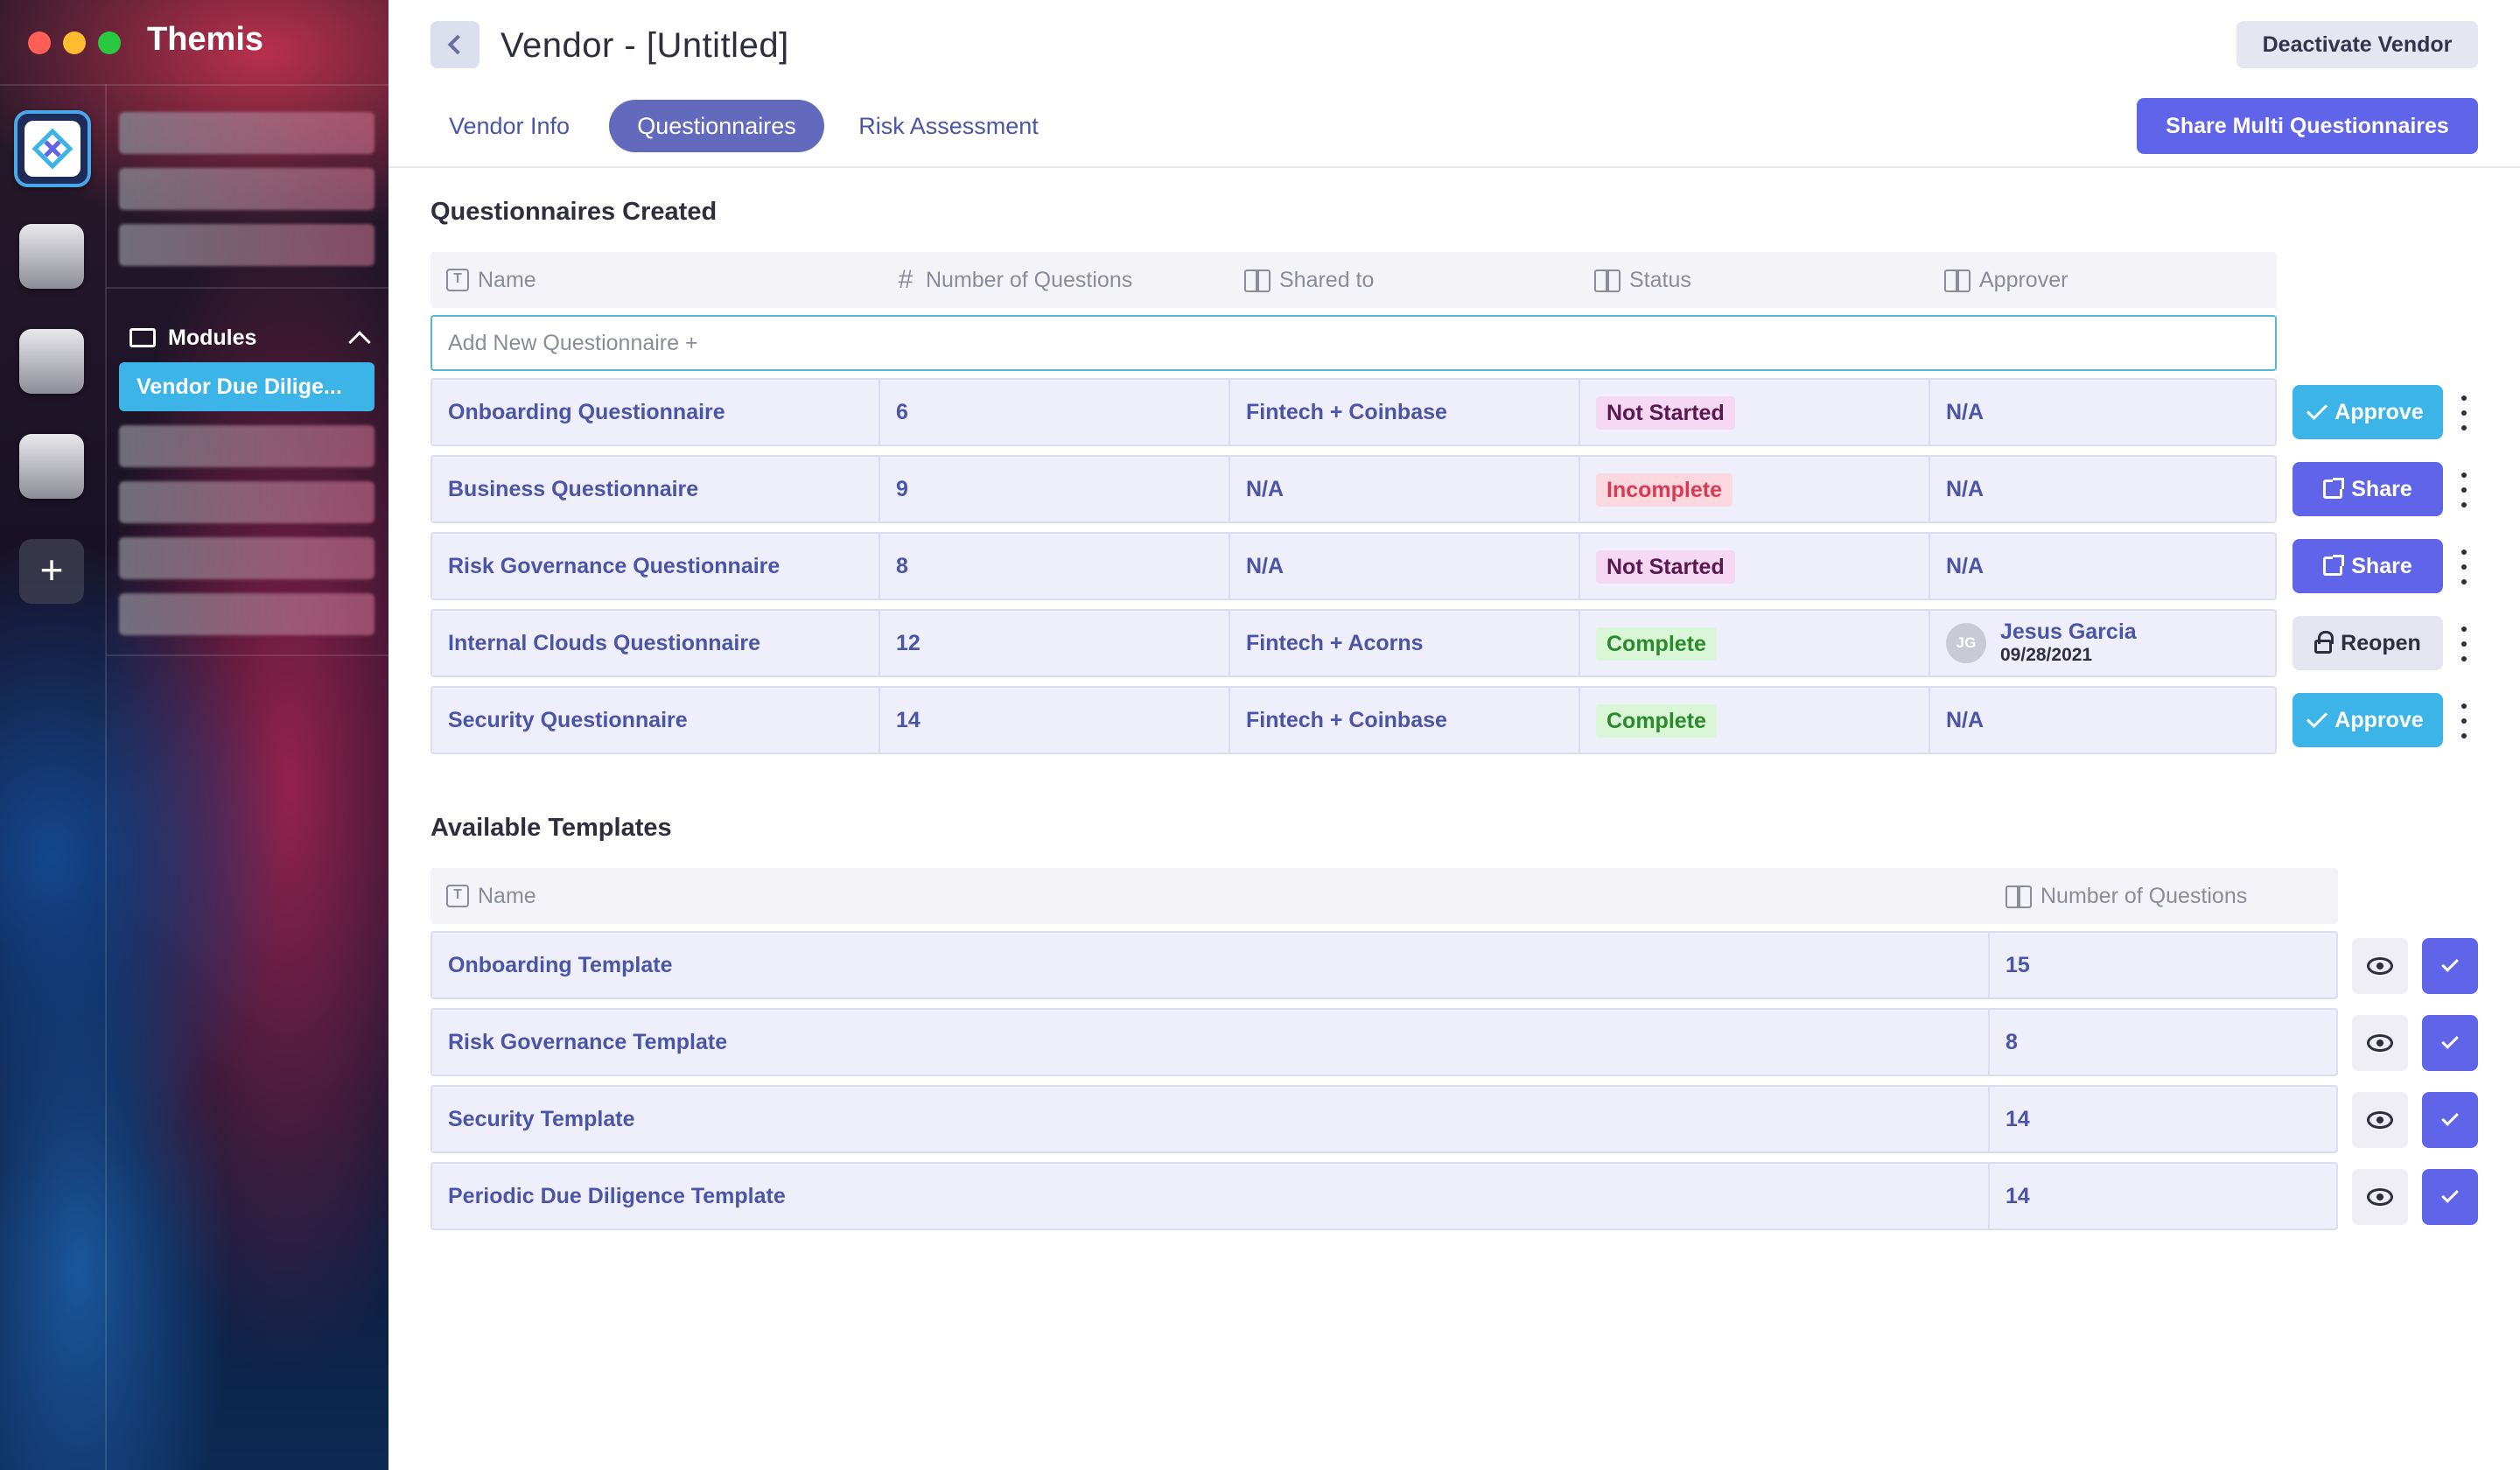 The width and height of the screenshot is (2520, 1470). What do you see at coordinates (2041, 643) in the screenshot?
I see `questionnaire-approver: JG Jesus Garcia 09/28/2021` at bounding box center [2041, 643].